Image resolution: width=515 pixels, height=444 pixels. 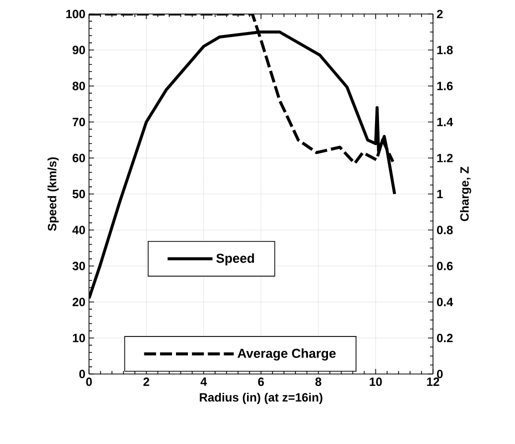 I want to click on y2-tick-label: 0, so click(x=439, y=374).